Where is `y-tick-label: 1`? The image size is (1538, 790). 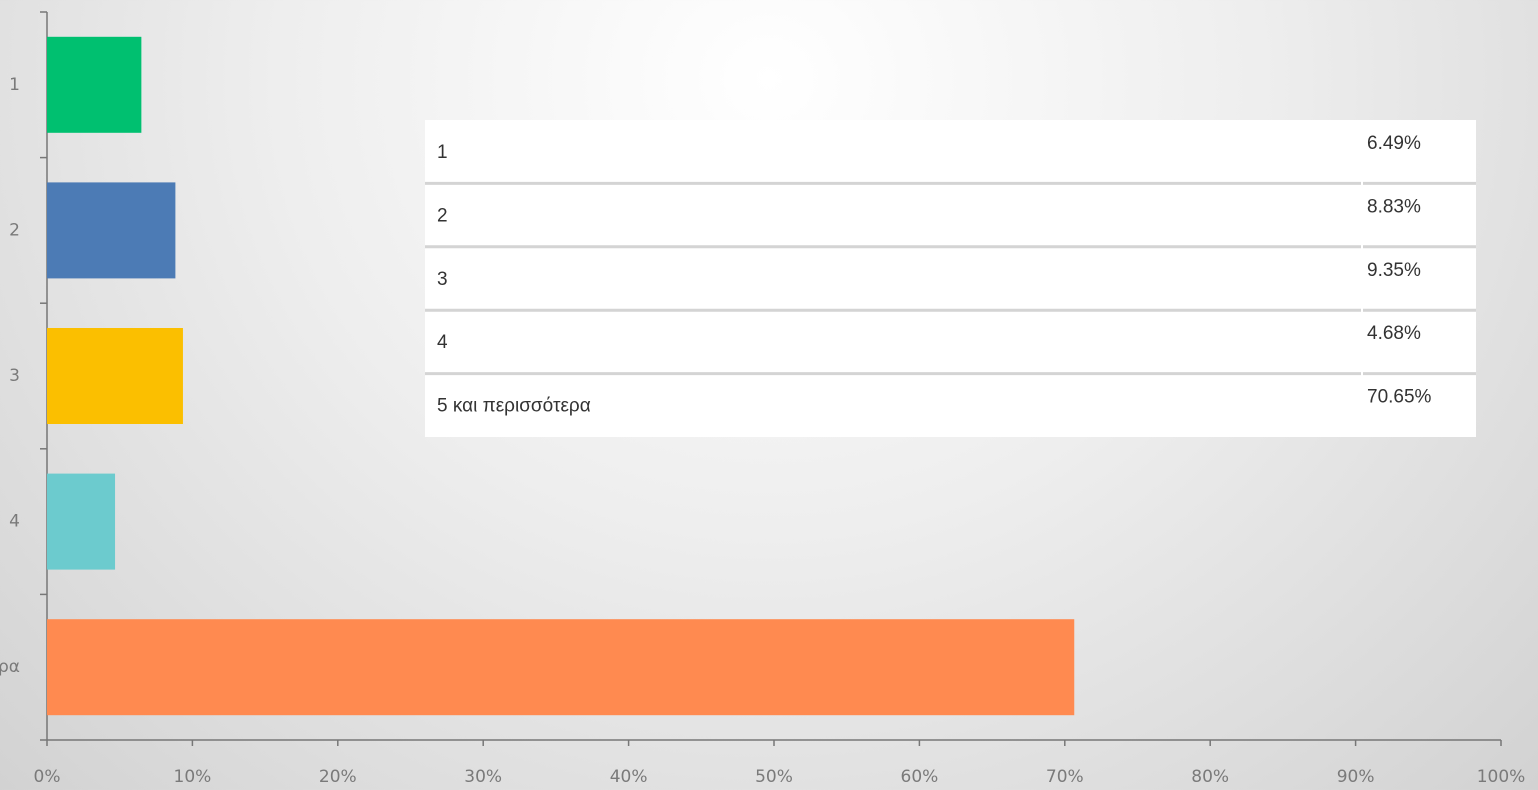 y-tick-label: 1 is located at coordinates (14, 85).